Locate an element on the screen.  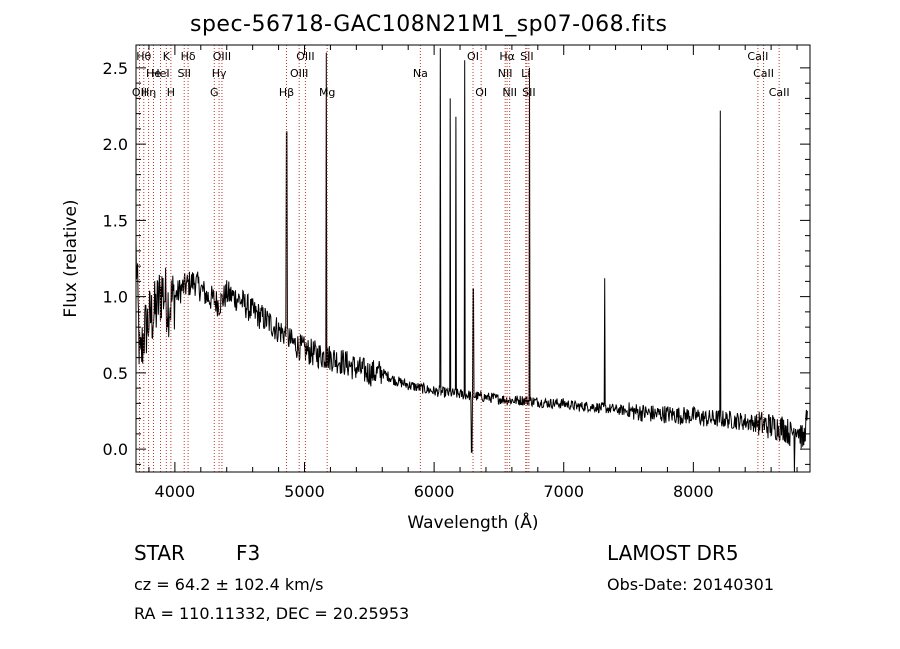
line-marker-label: Hθ is located at coordinates (143, 56).